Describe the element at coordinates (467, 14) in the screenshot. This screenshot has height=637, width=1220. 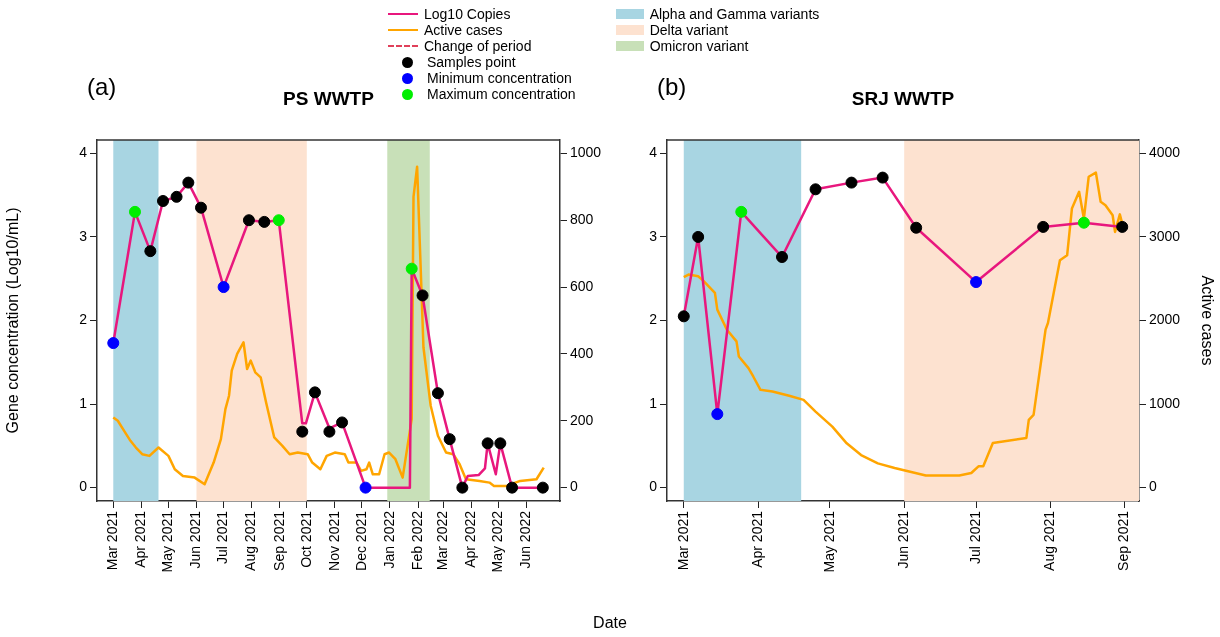
I see `legend-label: Log10 Copies` at that location.